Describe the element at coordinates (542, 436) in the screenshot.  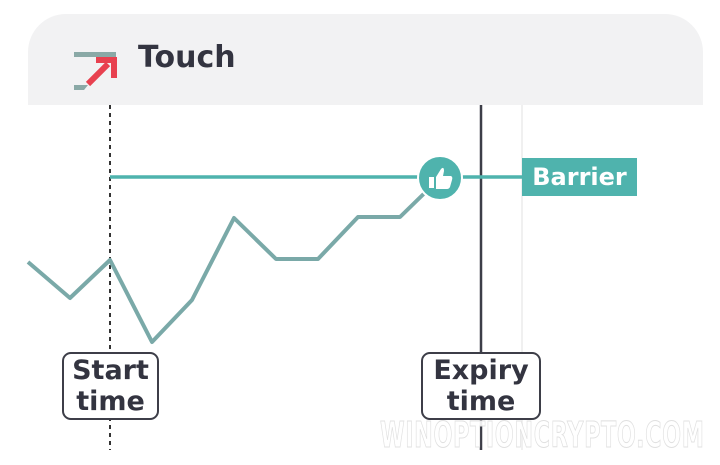
I see `watermark: WINOPTIONCRYPTO.COM` at that location.